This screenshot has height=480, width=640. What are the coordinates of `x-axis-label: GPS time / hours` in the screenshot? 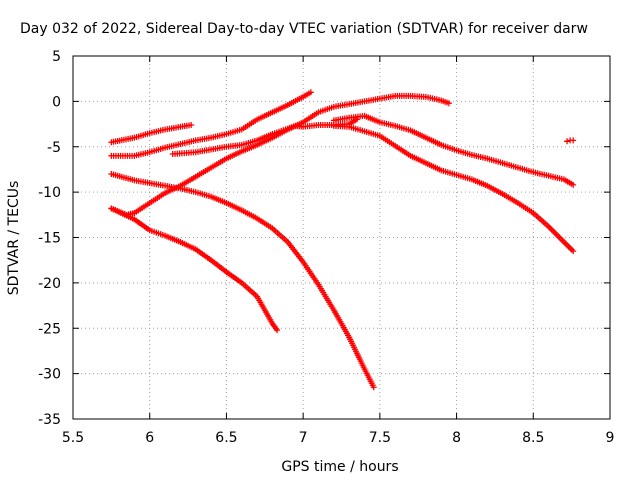 It's located at (339, 467).